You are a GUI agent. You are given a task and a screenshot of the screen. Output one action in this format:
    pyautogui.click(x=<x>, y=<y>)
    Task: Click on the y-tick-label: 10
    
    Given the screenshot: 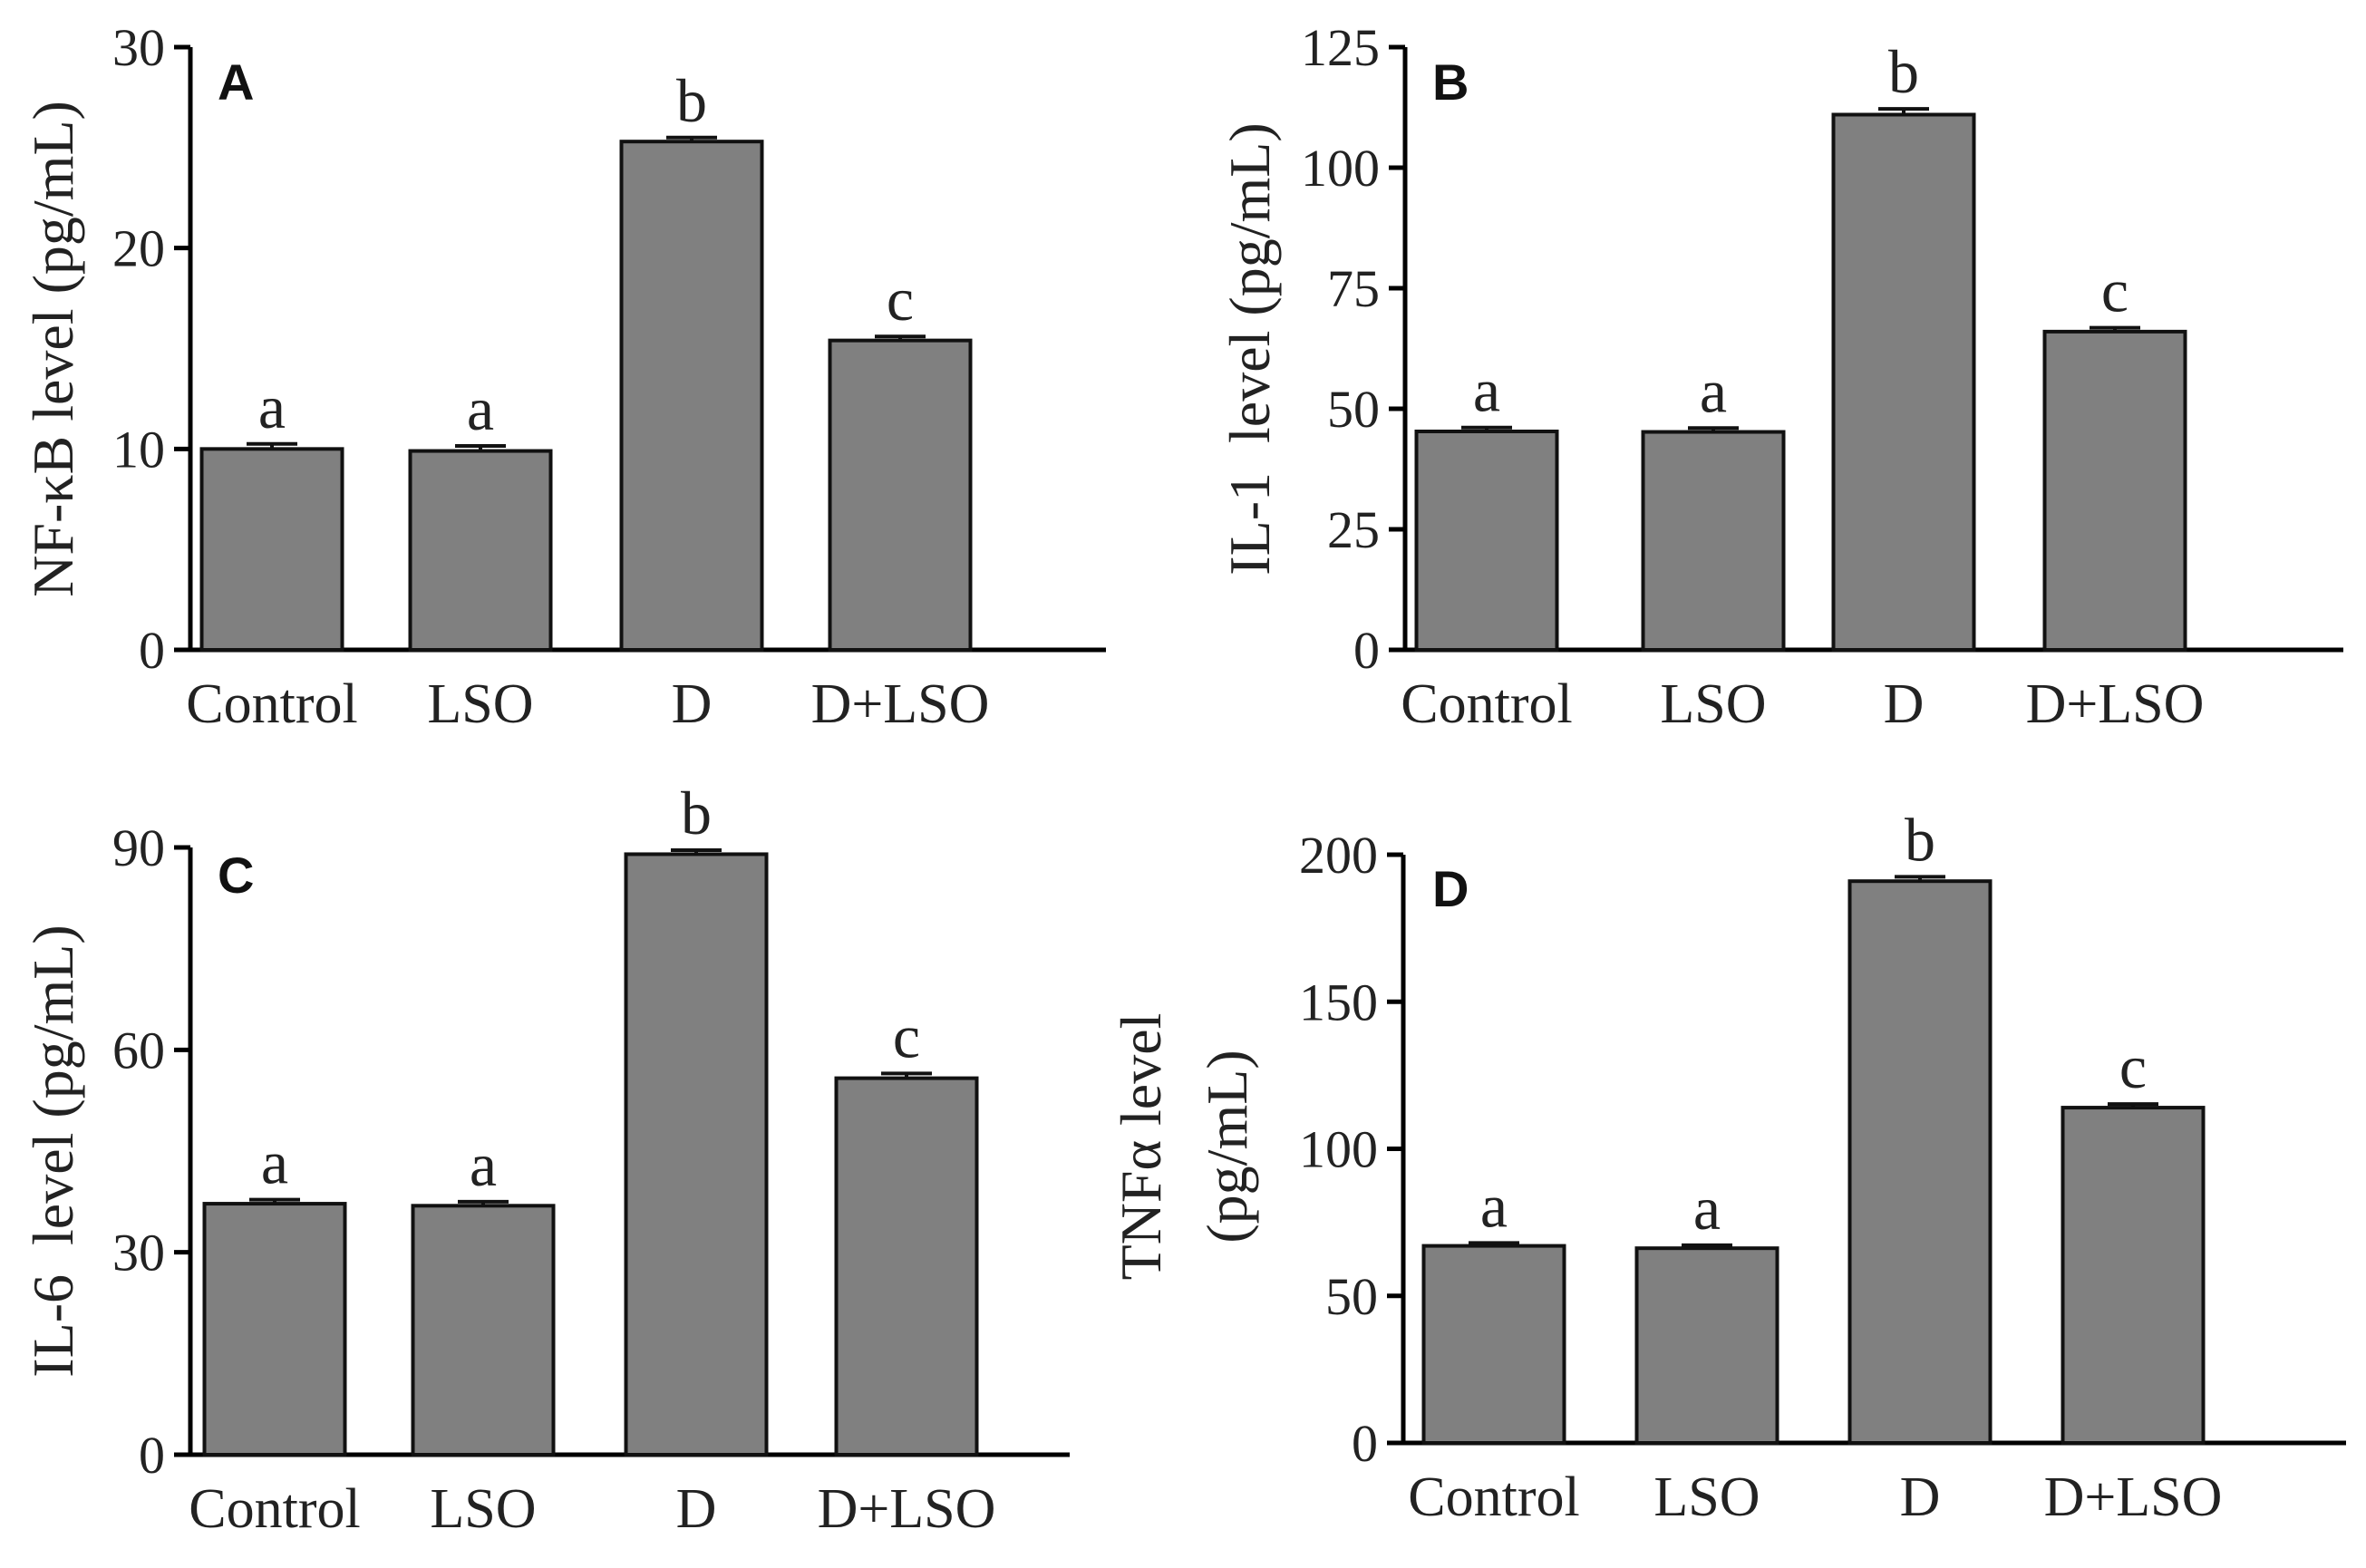 What is the action you would take?
    pyautogui.click(x=138, y=449)
    